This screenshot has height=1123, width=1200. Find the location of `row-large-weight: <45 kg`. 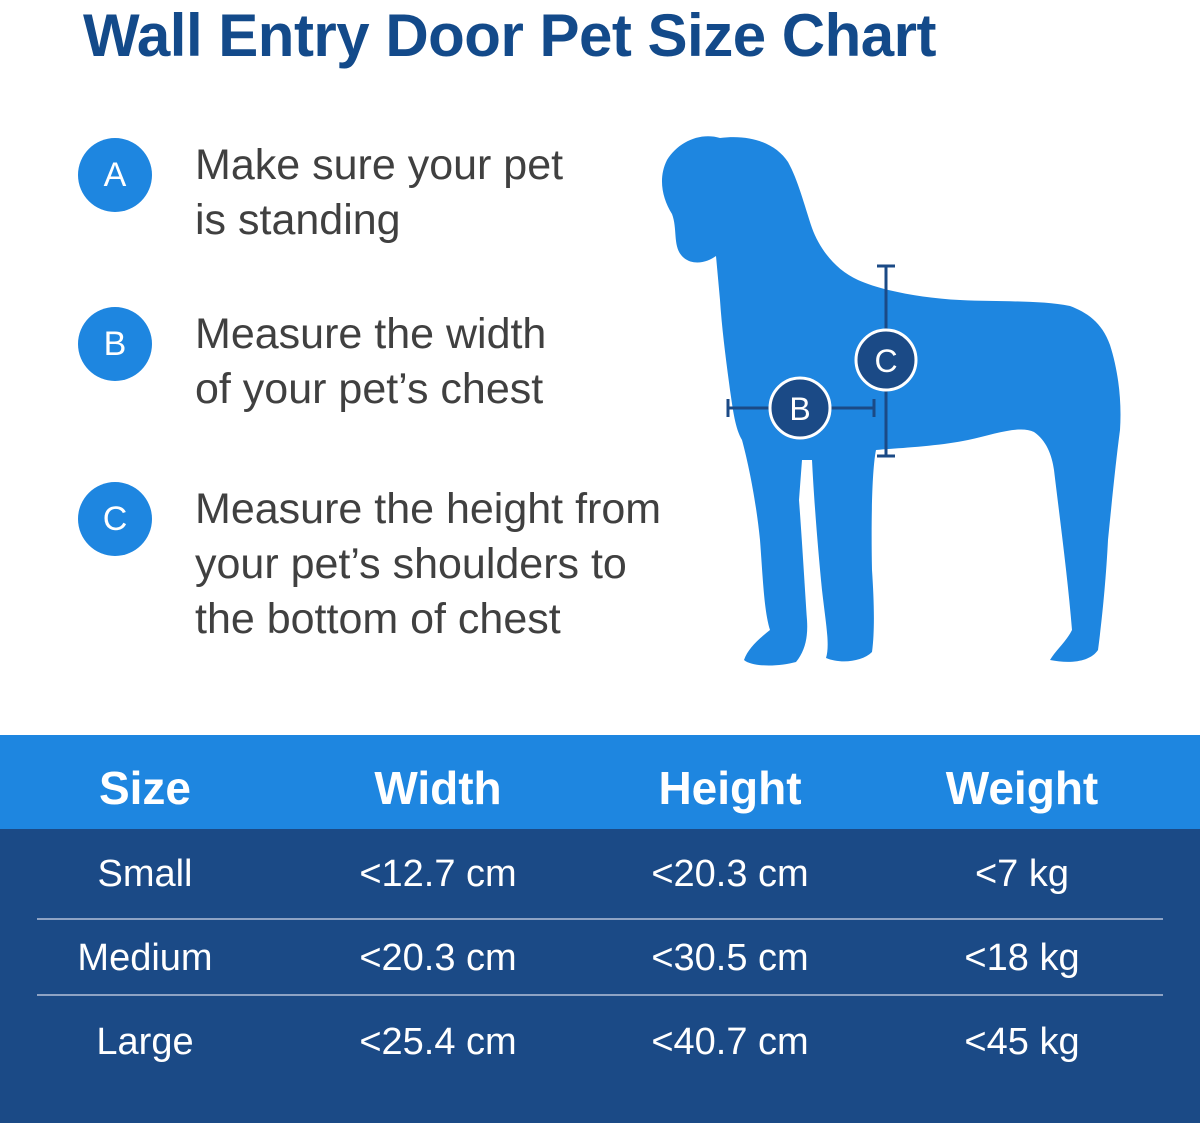

row-large-weight: <45 kg is located at coordinates (1022, 1042).